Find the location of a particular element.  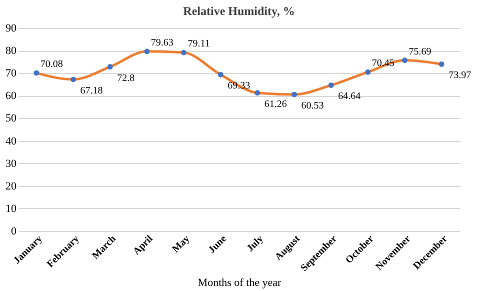

x-axis-title: Months of the year is located at coordinates (240, 283).